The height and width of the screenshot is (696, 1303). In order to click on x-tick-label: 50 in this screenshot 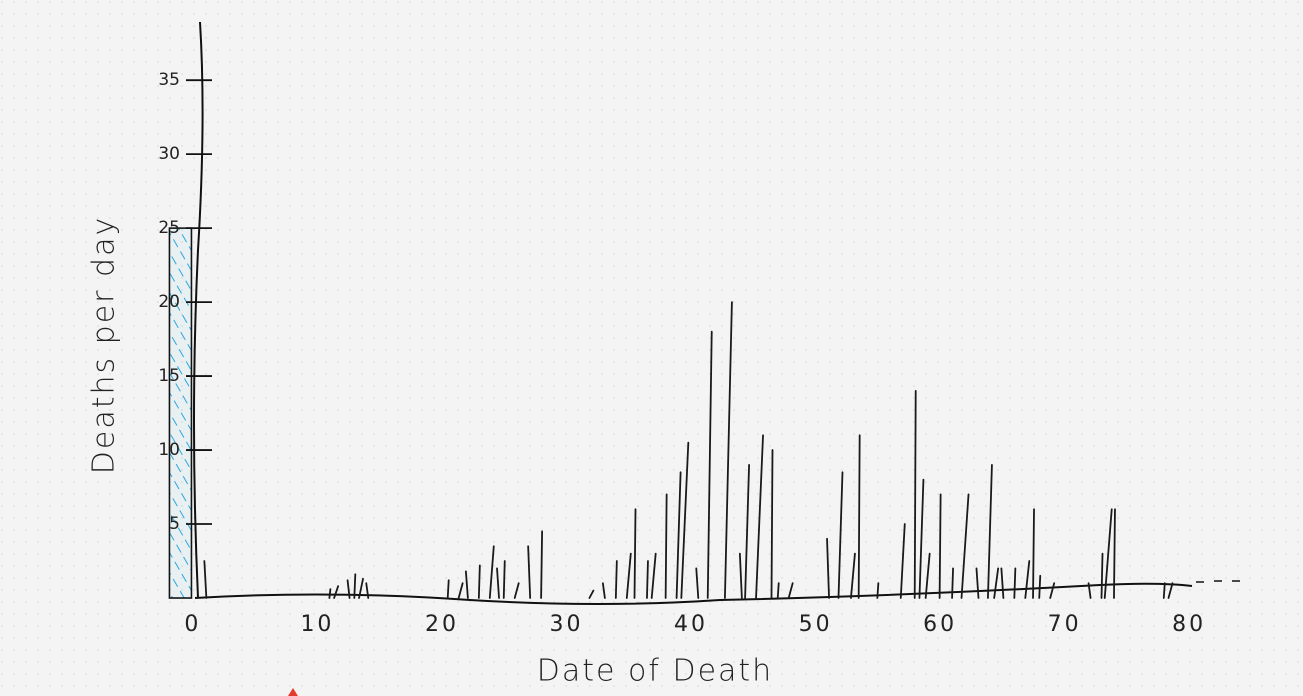, I will do `click(816, 624)`.